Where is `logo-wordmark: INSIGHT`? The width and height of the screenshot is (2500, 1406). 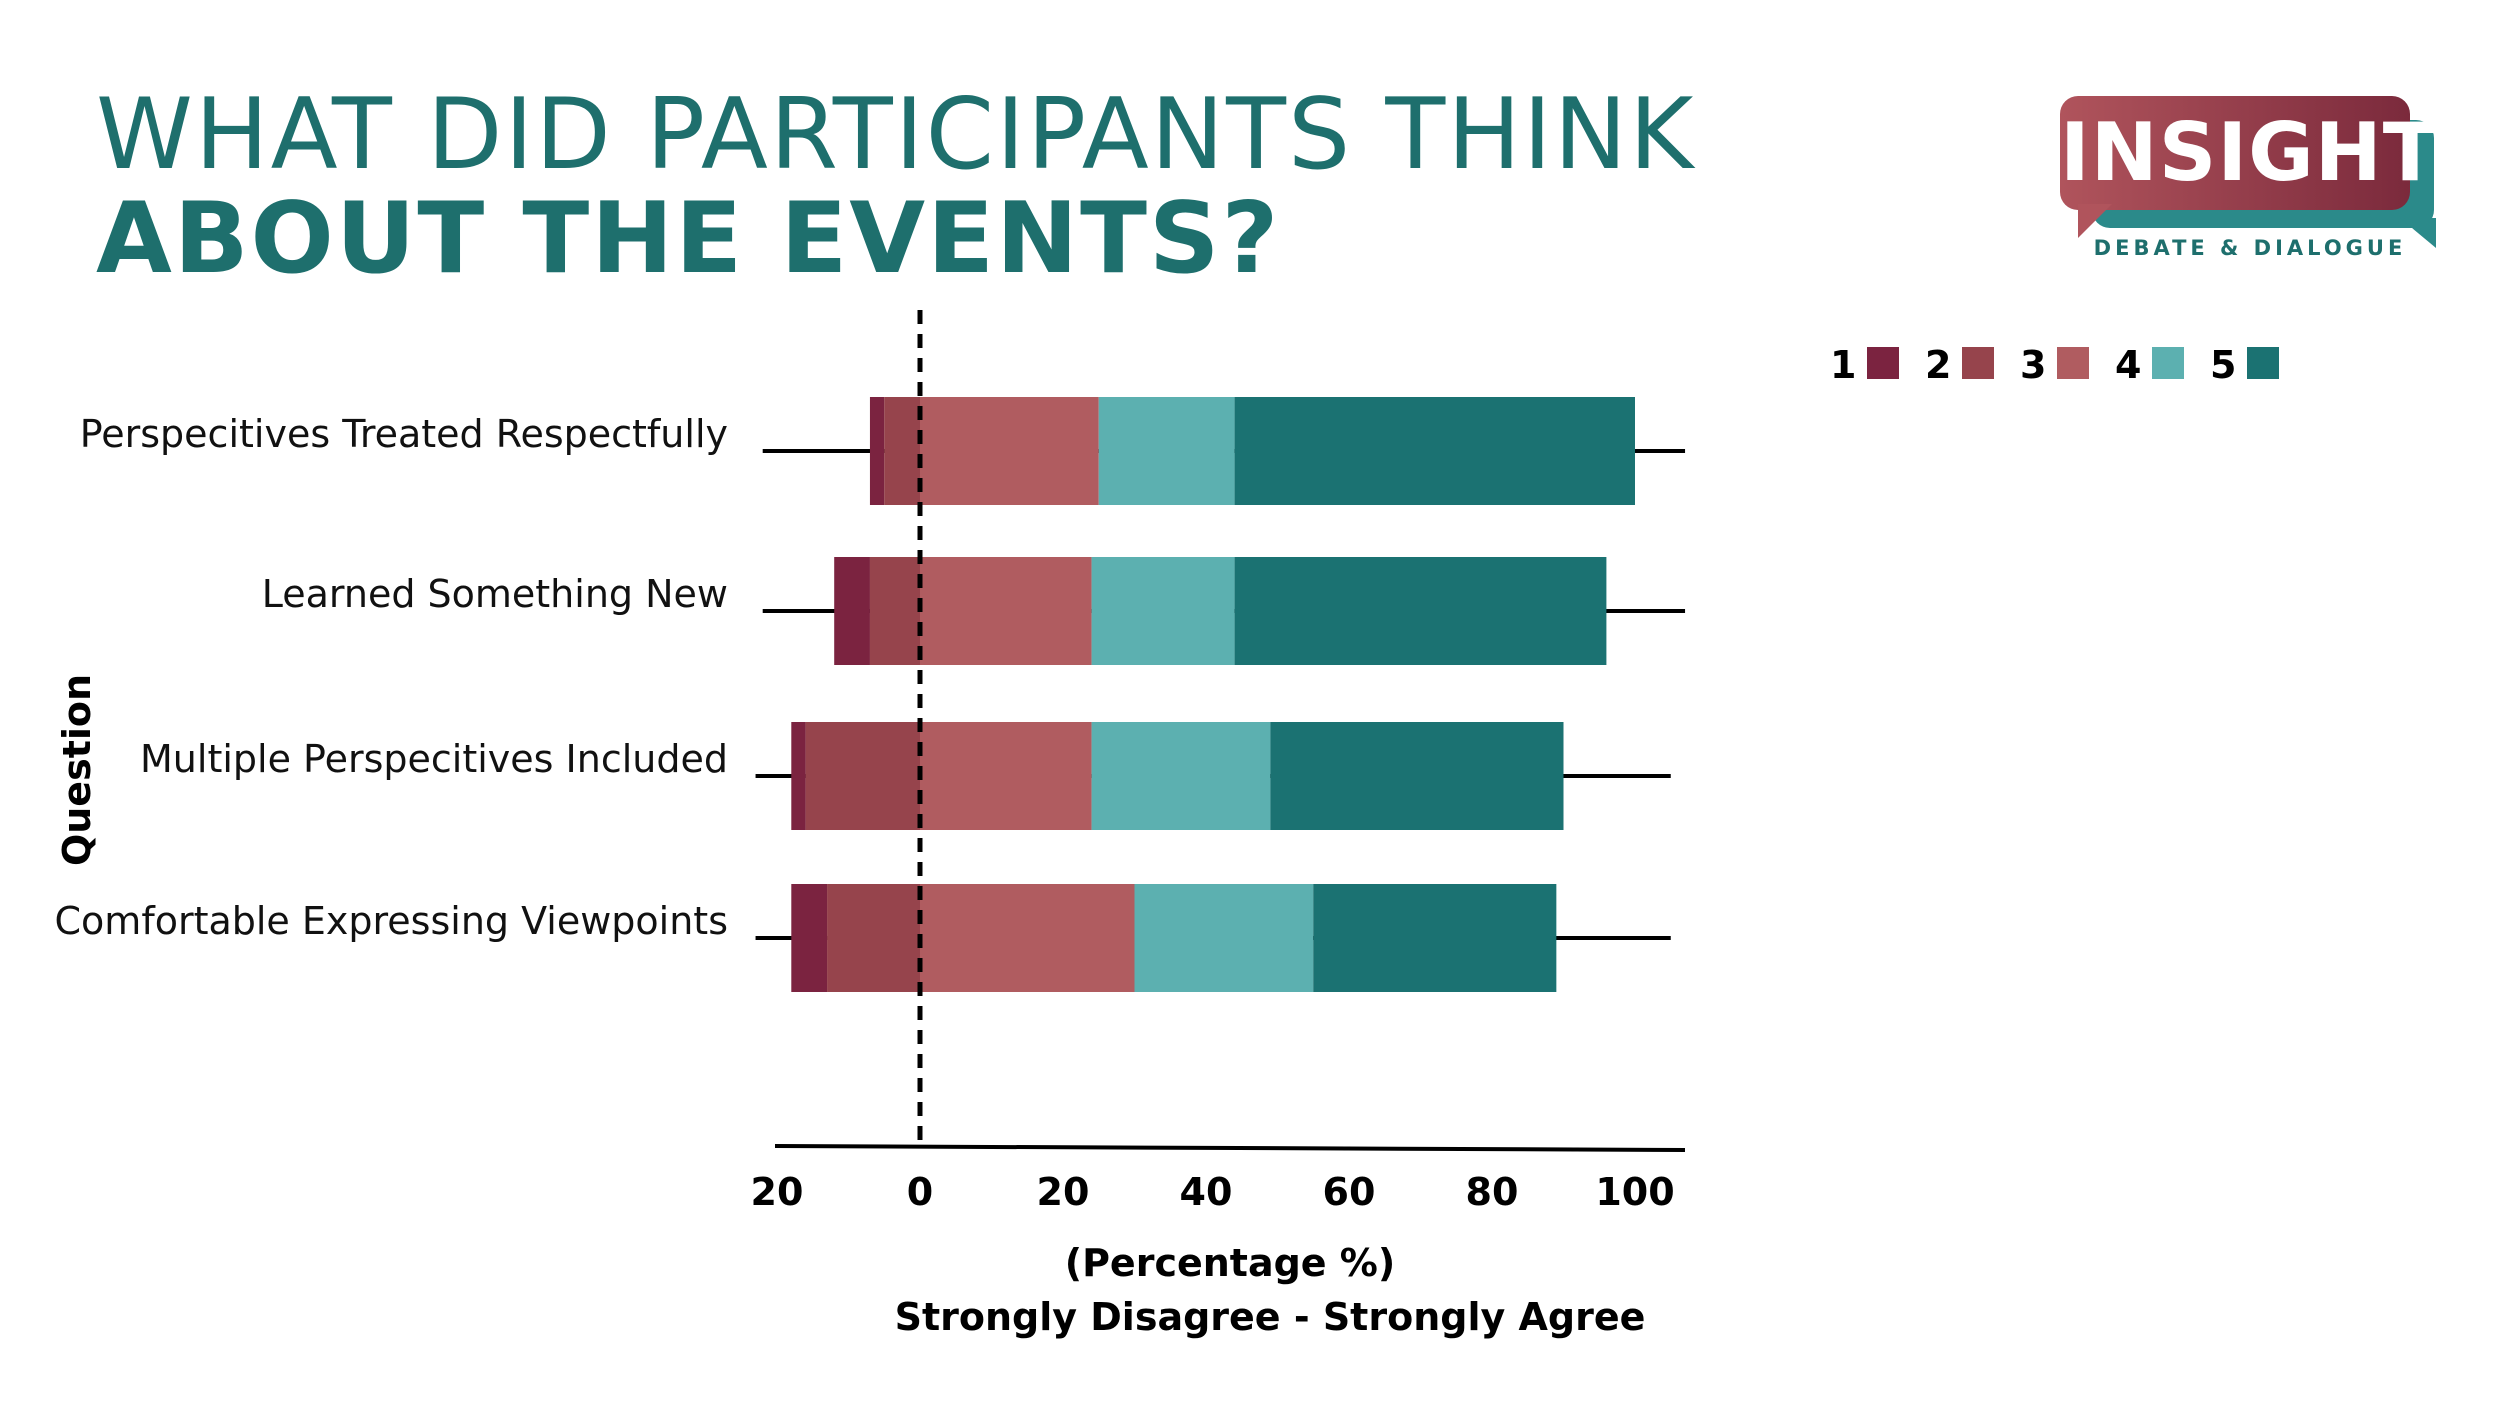
logo-wordmark: INSIGHT is located at coordinates (2248, 153).